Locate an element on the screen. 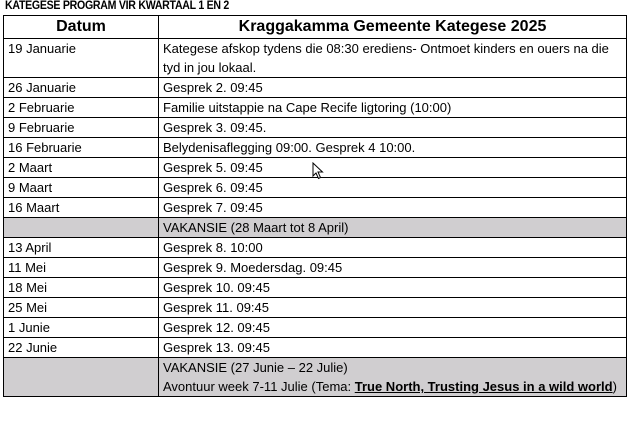 The width and height of the screenshot is (629, 422). table-row: 18 Mei Gesprek 10. 09:45 is located at coordinates (315, 287).